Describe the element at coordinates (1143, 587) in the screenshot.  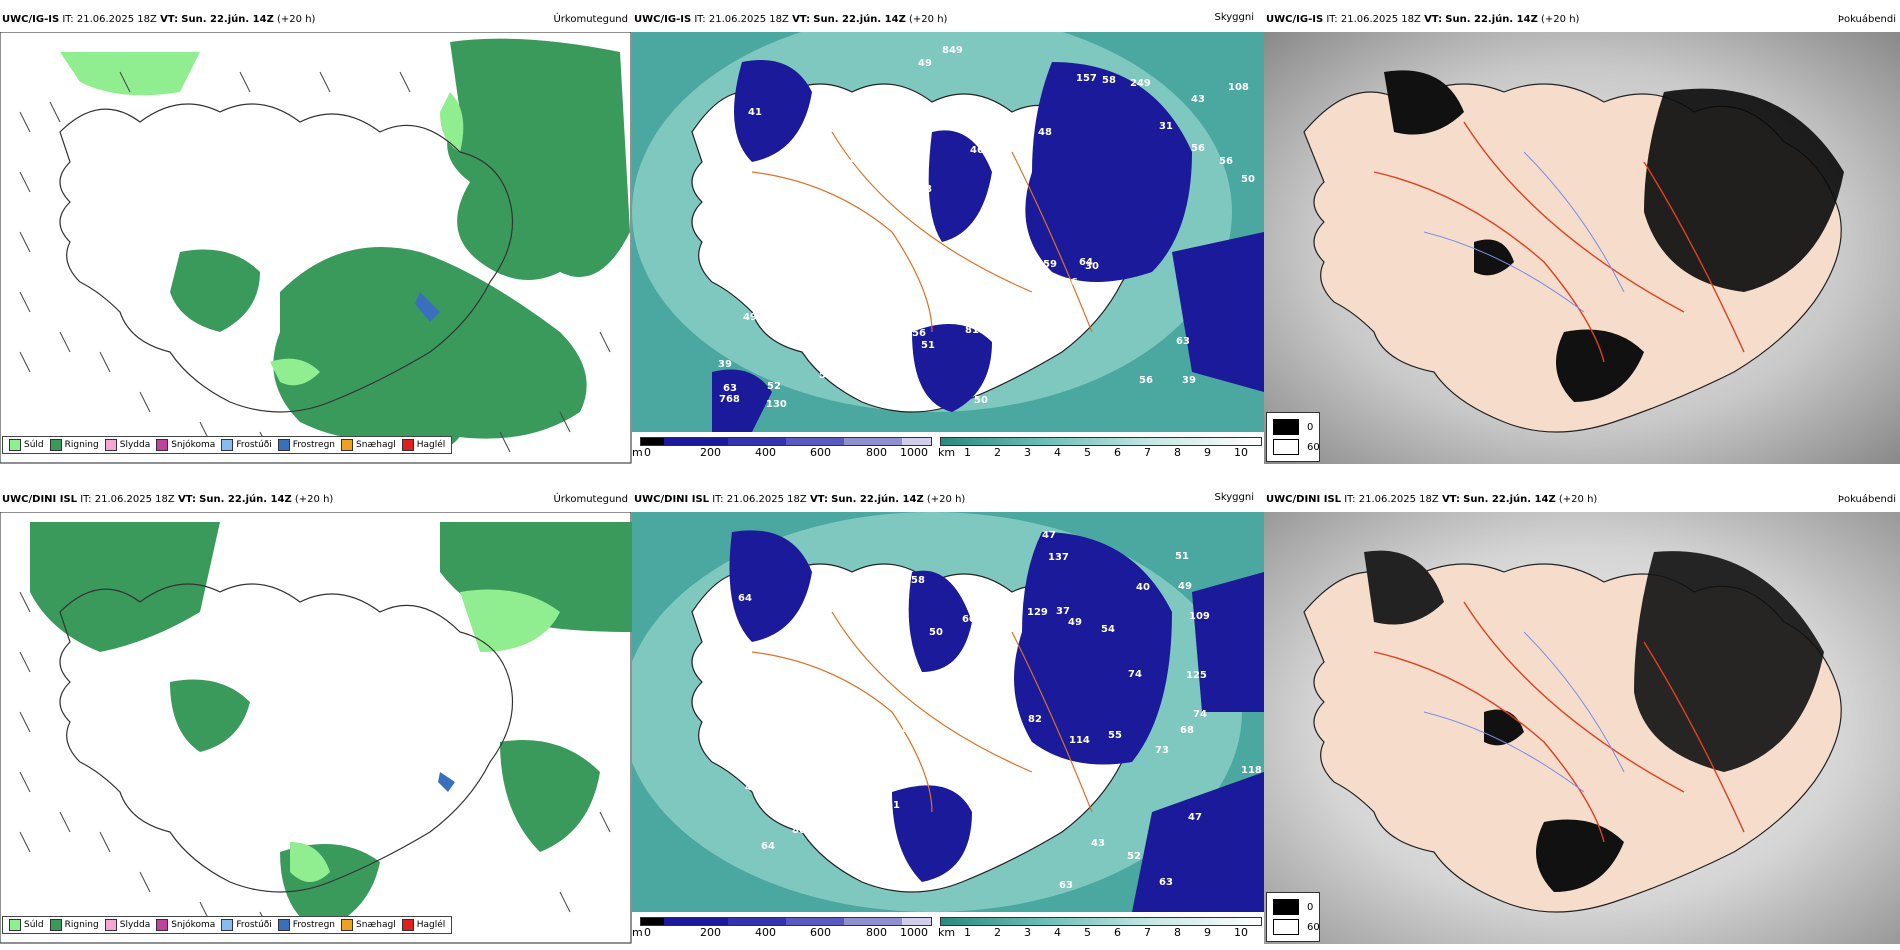
I see `visibility-value: 40` at that location.